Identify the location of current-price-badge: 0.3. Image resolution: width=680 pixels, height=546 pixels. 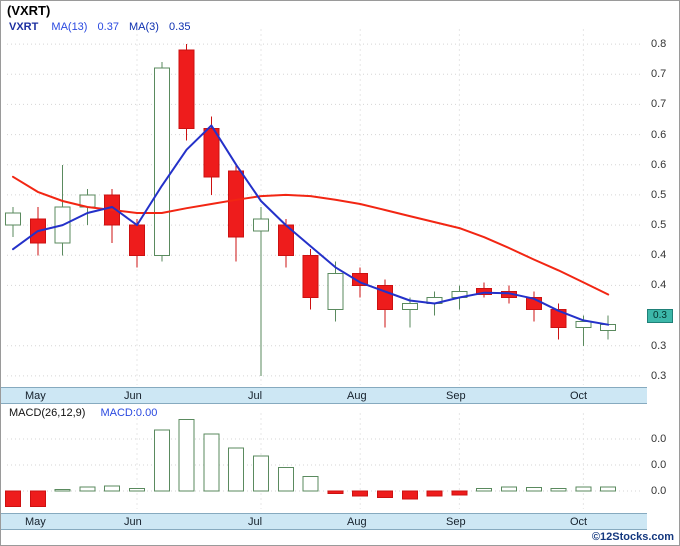
(660, 316).